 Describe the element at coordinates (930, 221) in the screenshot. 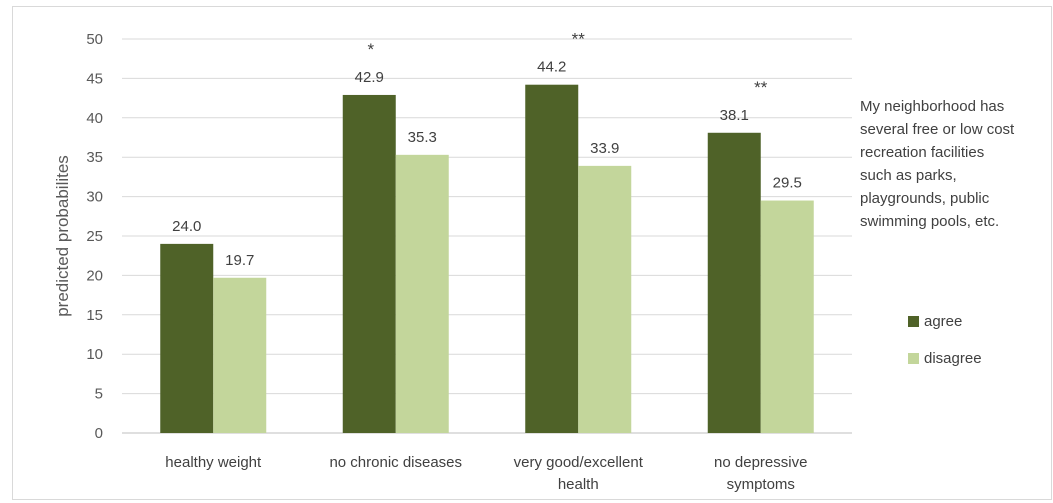

I see `legend-title-line: swimming pools, etc.` at that location.